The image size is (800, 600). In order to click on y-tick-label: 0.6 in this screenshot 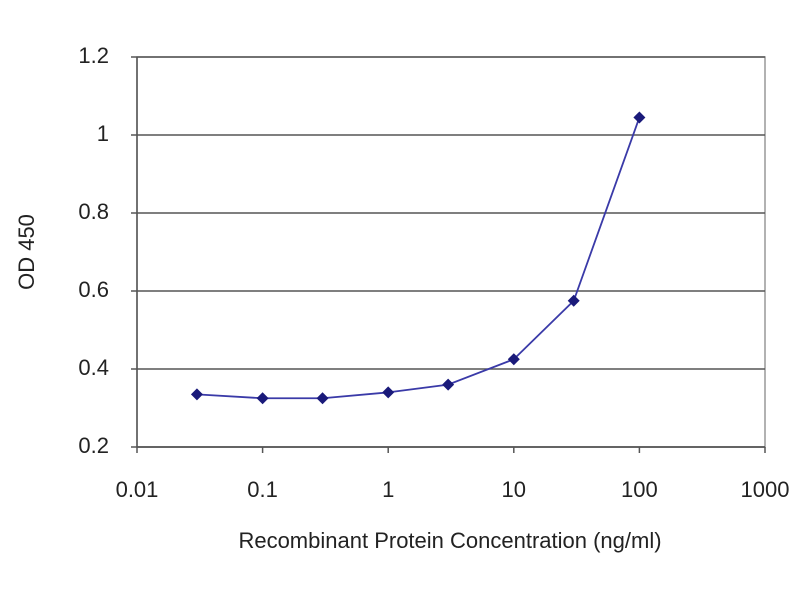, I will do `click(93, 289)`.